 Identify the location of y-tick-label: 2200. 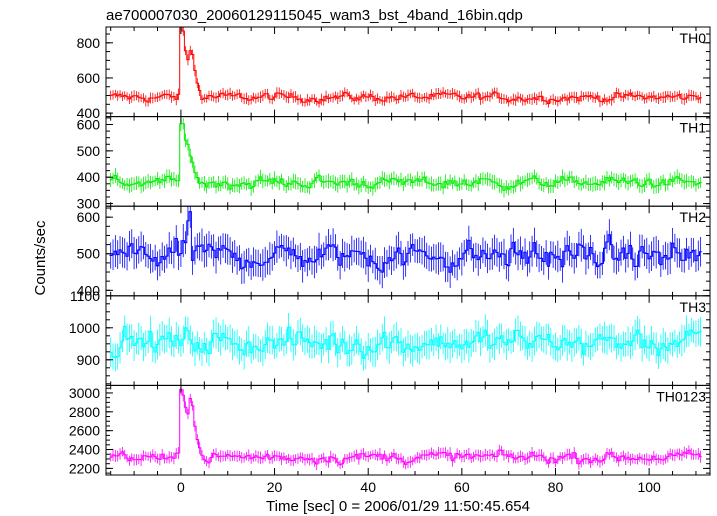
(84, 468).